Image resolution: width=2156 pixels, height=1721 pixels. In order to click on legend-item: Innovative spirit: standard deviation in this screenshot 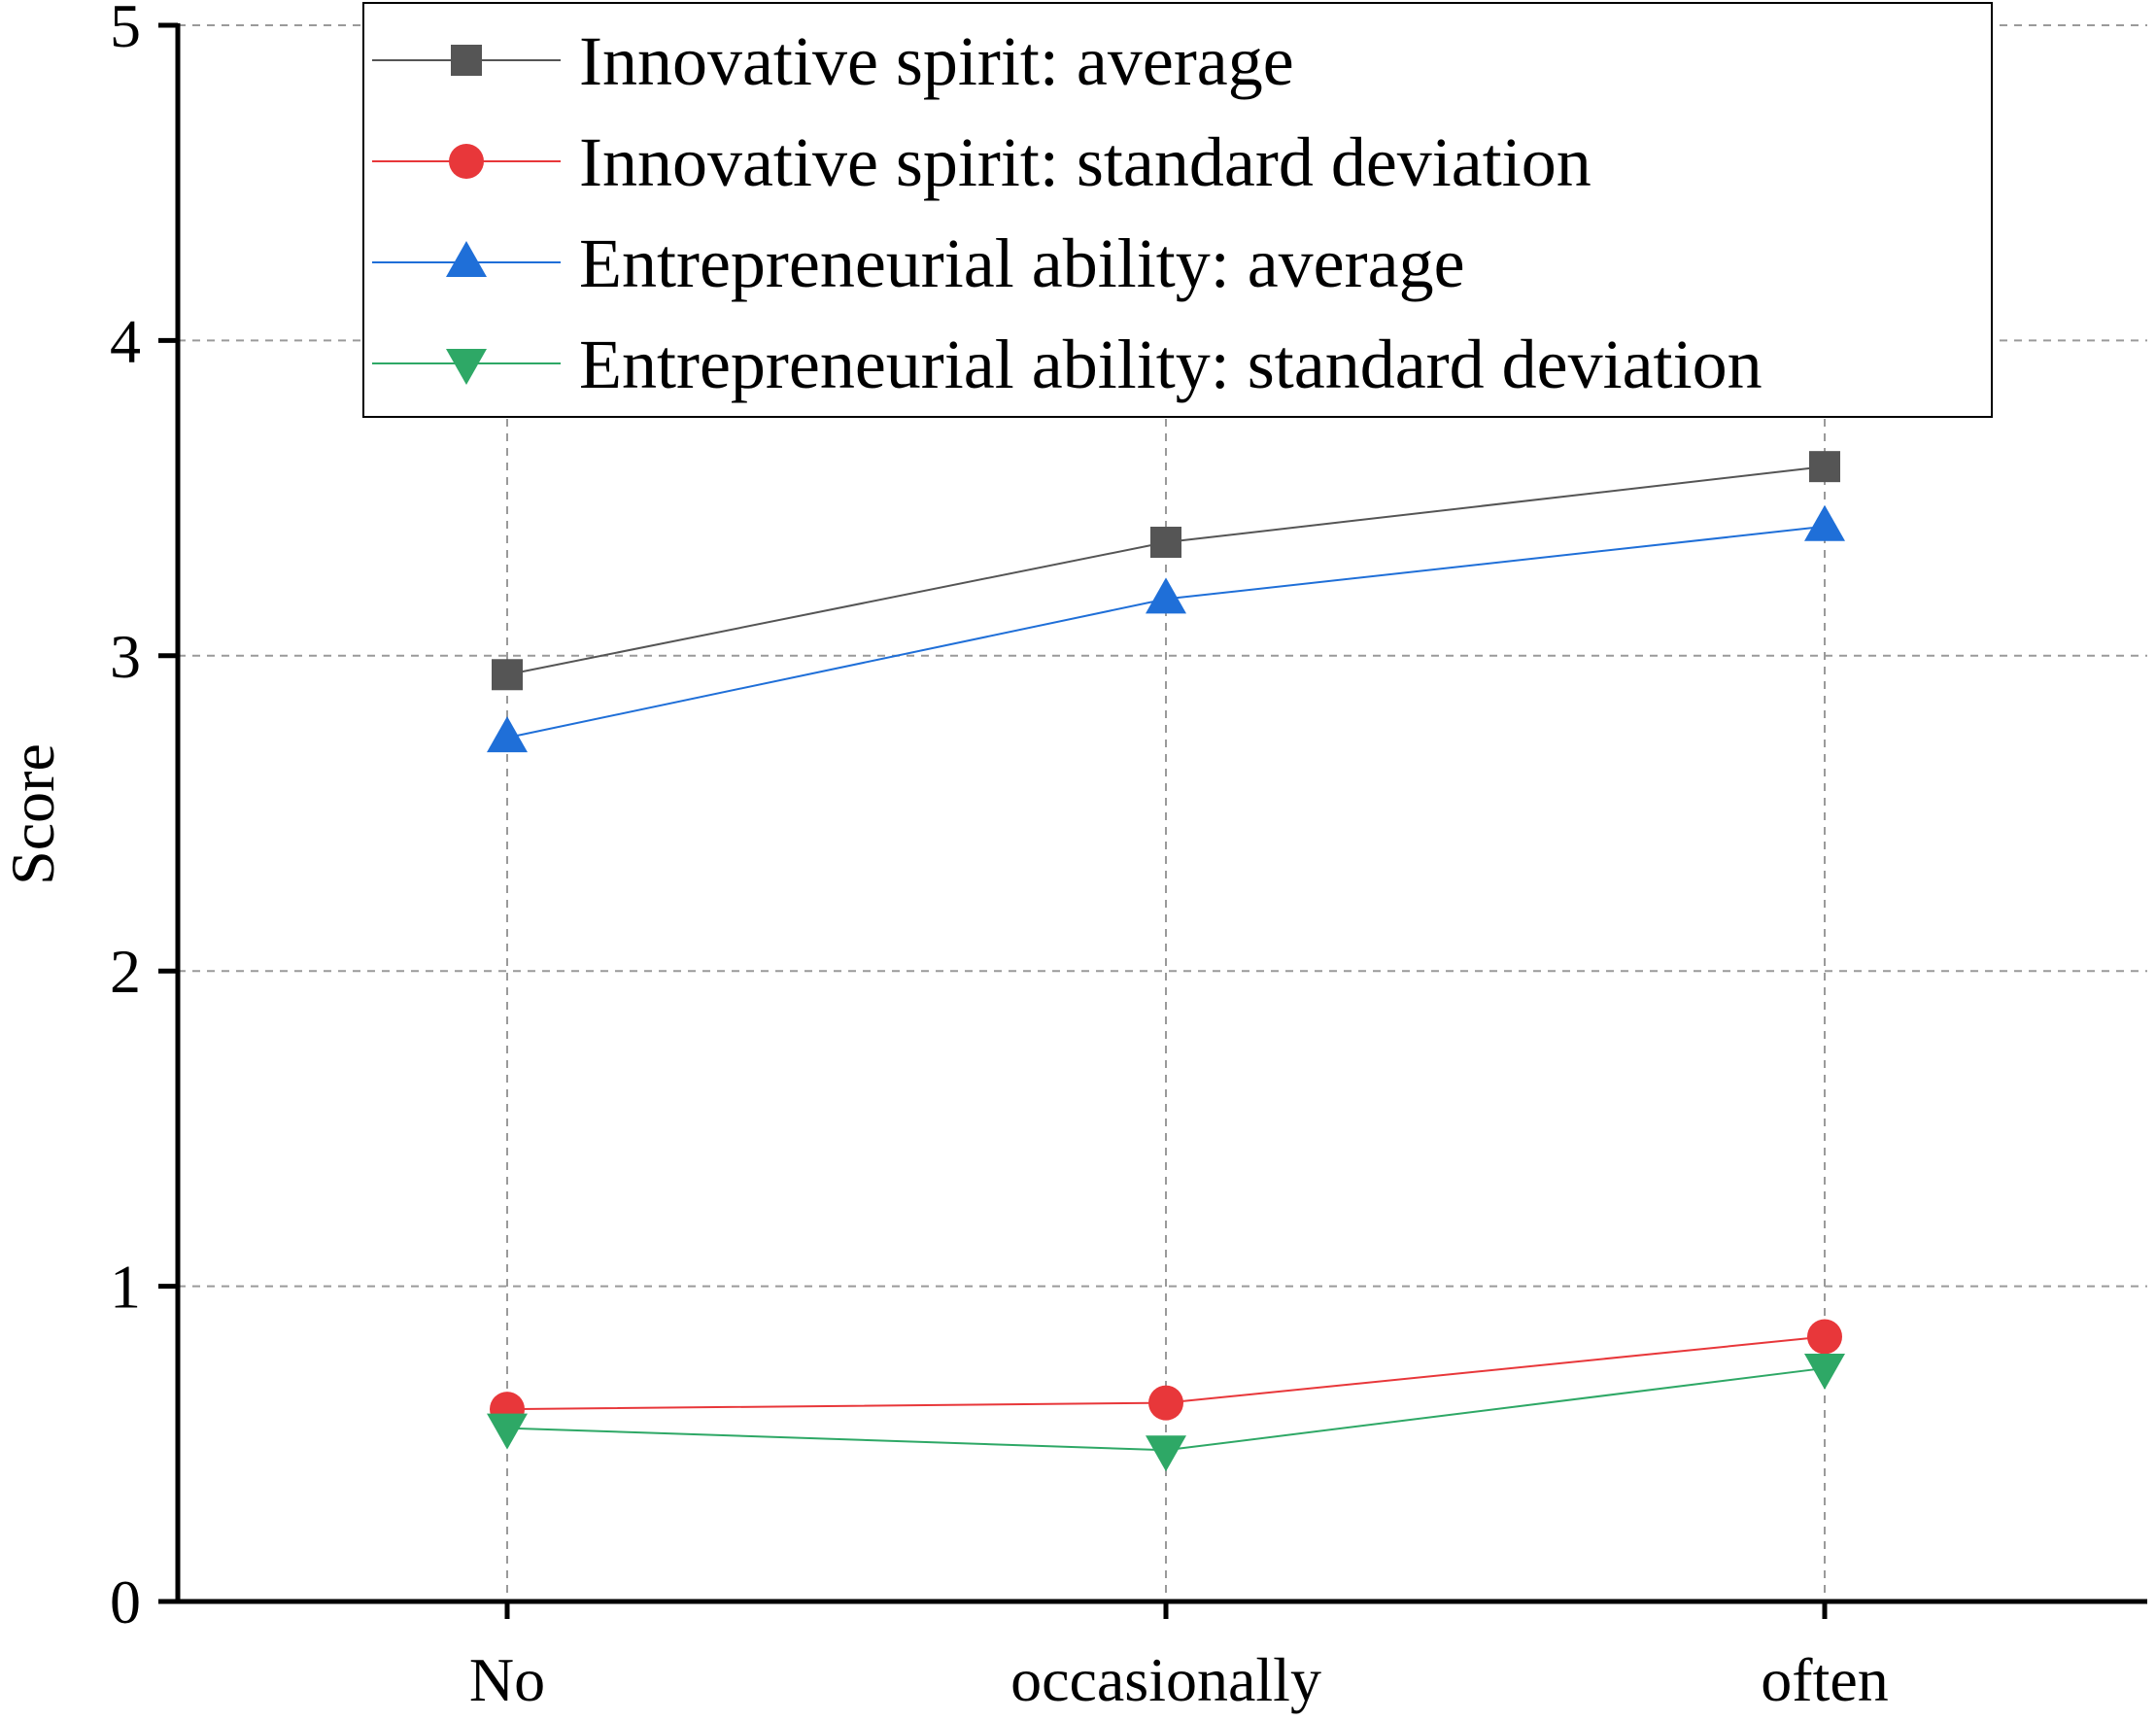, I will do `click(981, 162)`.